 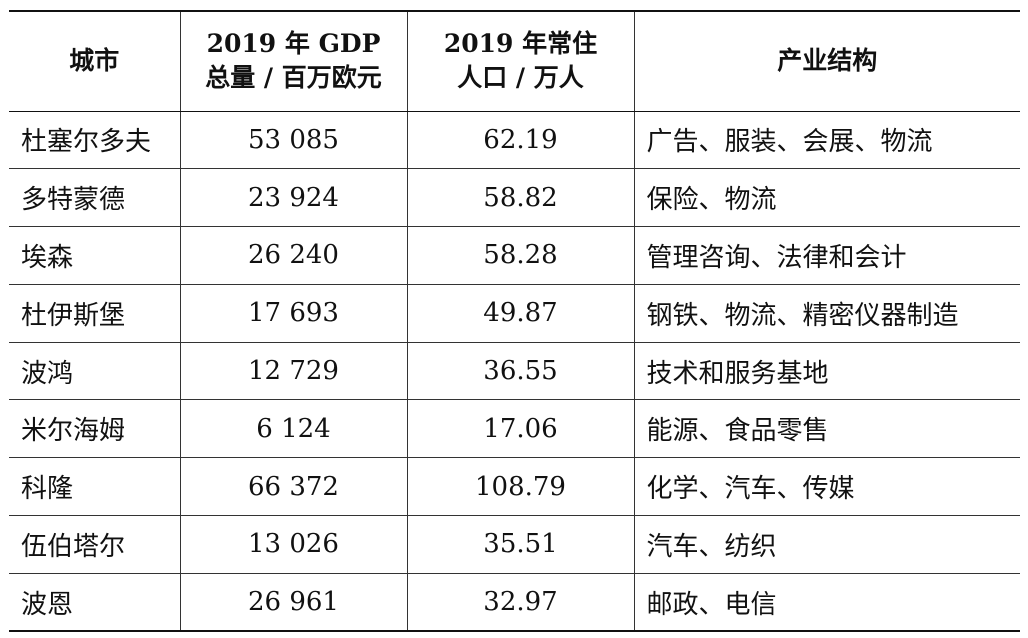 What do you see at coordinates (826, 429) in the screenshot?
I see `cell-industry: 能源、食品零售` at bounding box center [826, 429].